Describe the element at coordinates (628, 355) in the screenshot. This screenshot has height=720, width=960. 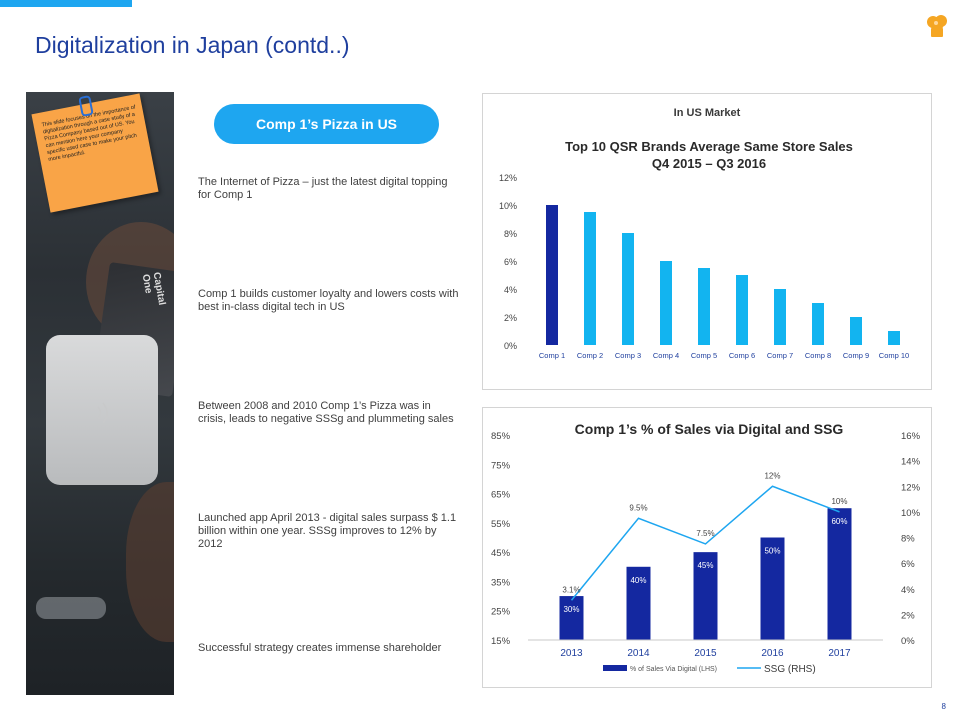
I see `chart1-xtick: Comp 3` at that location.